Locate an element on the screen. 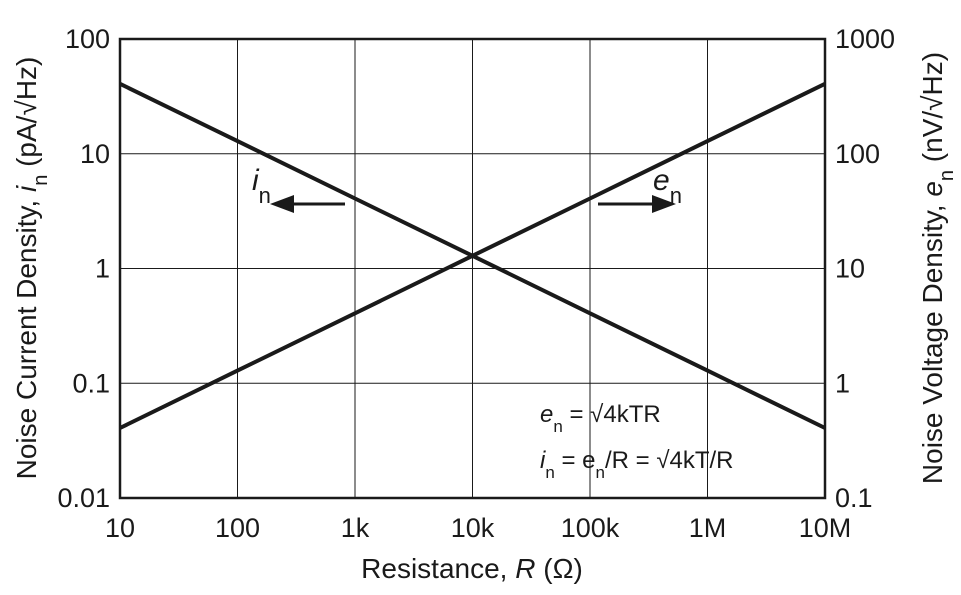  y-left-tick-label-1: 0.1 is located at coordinates (91, 383).